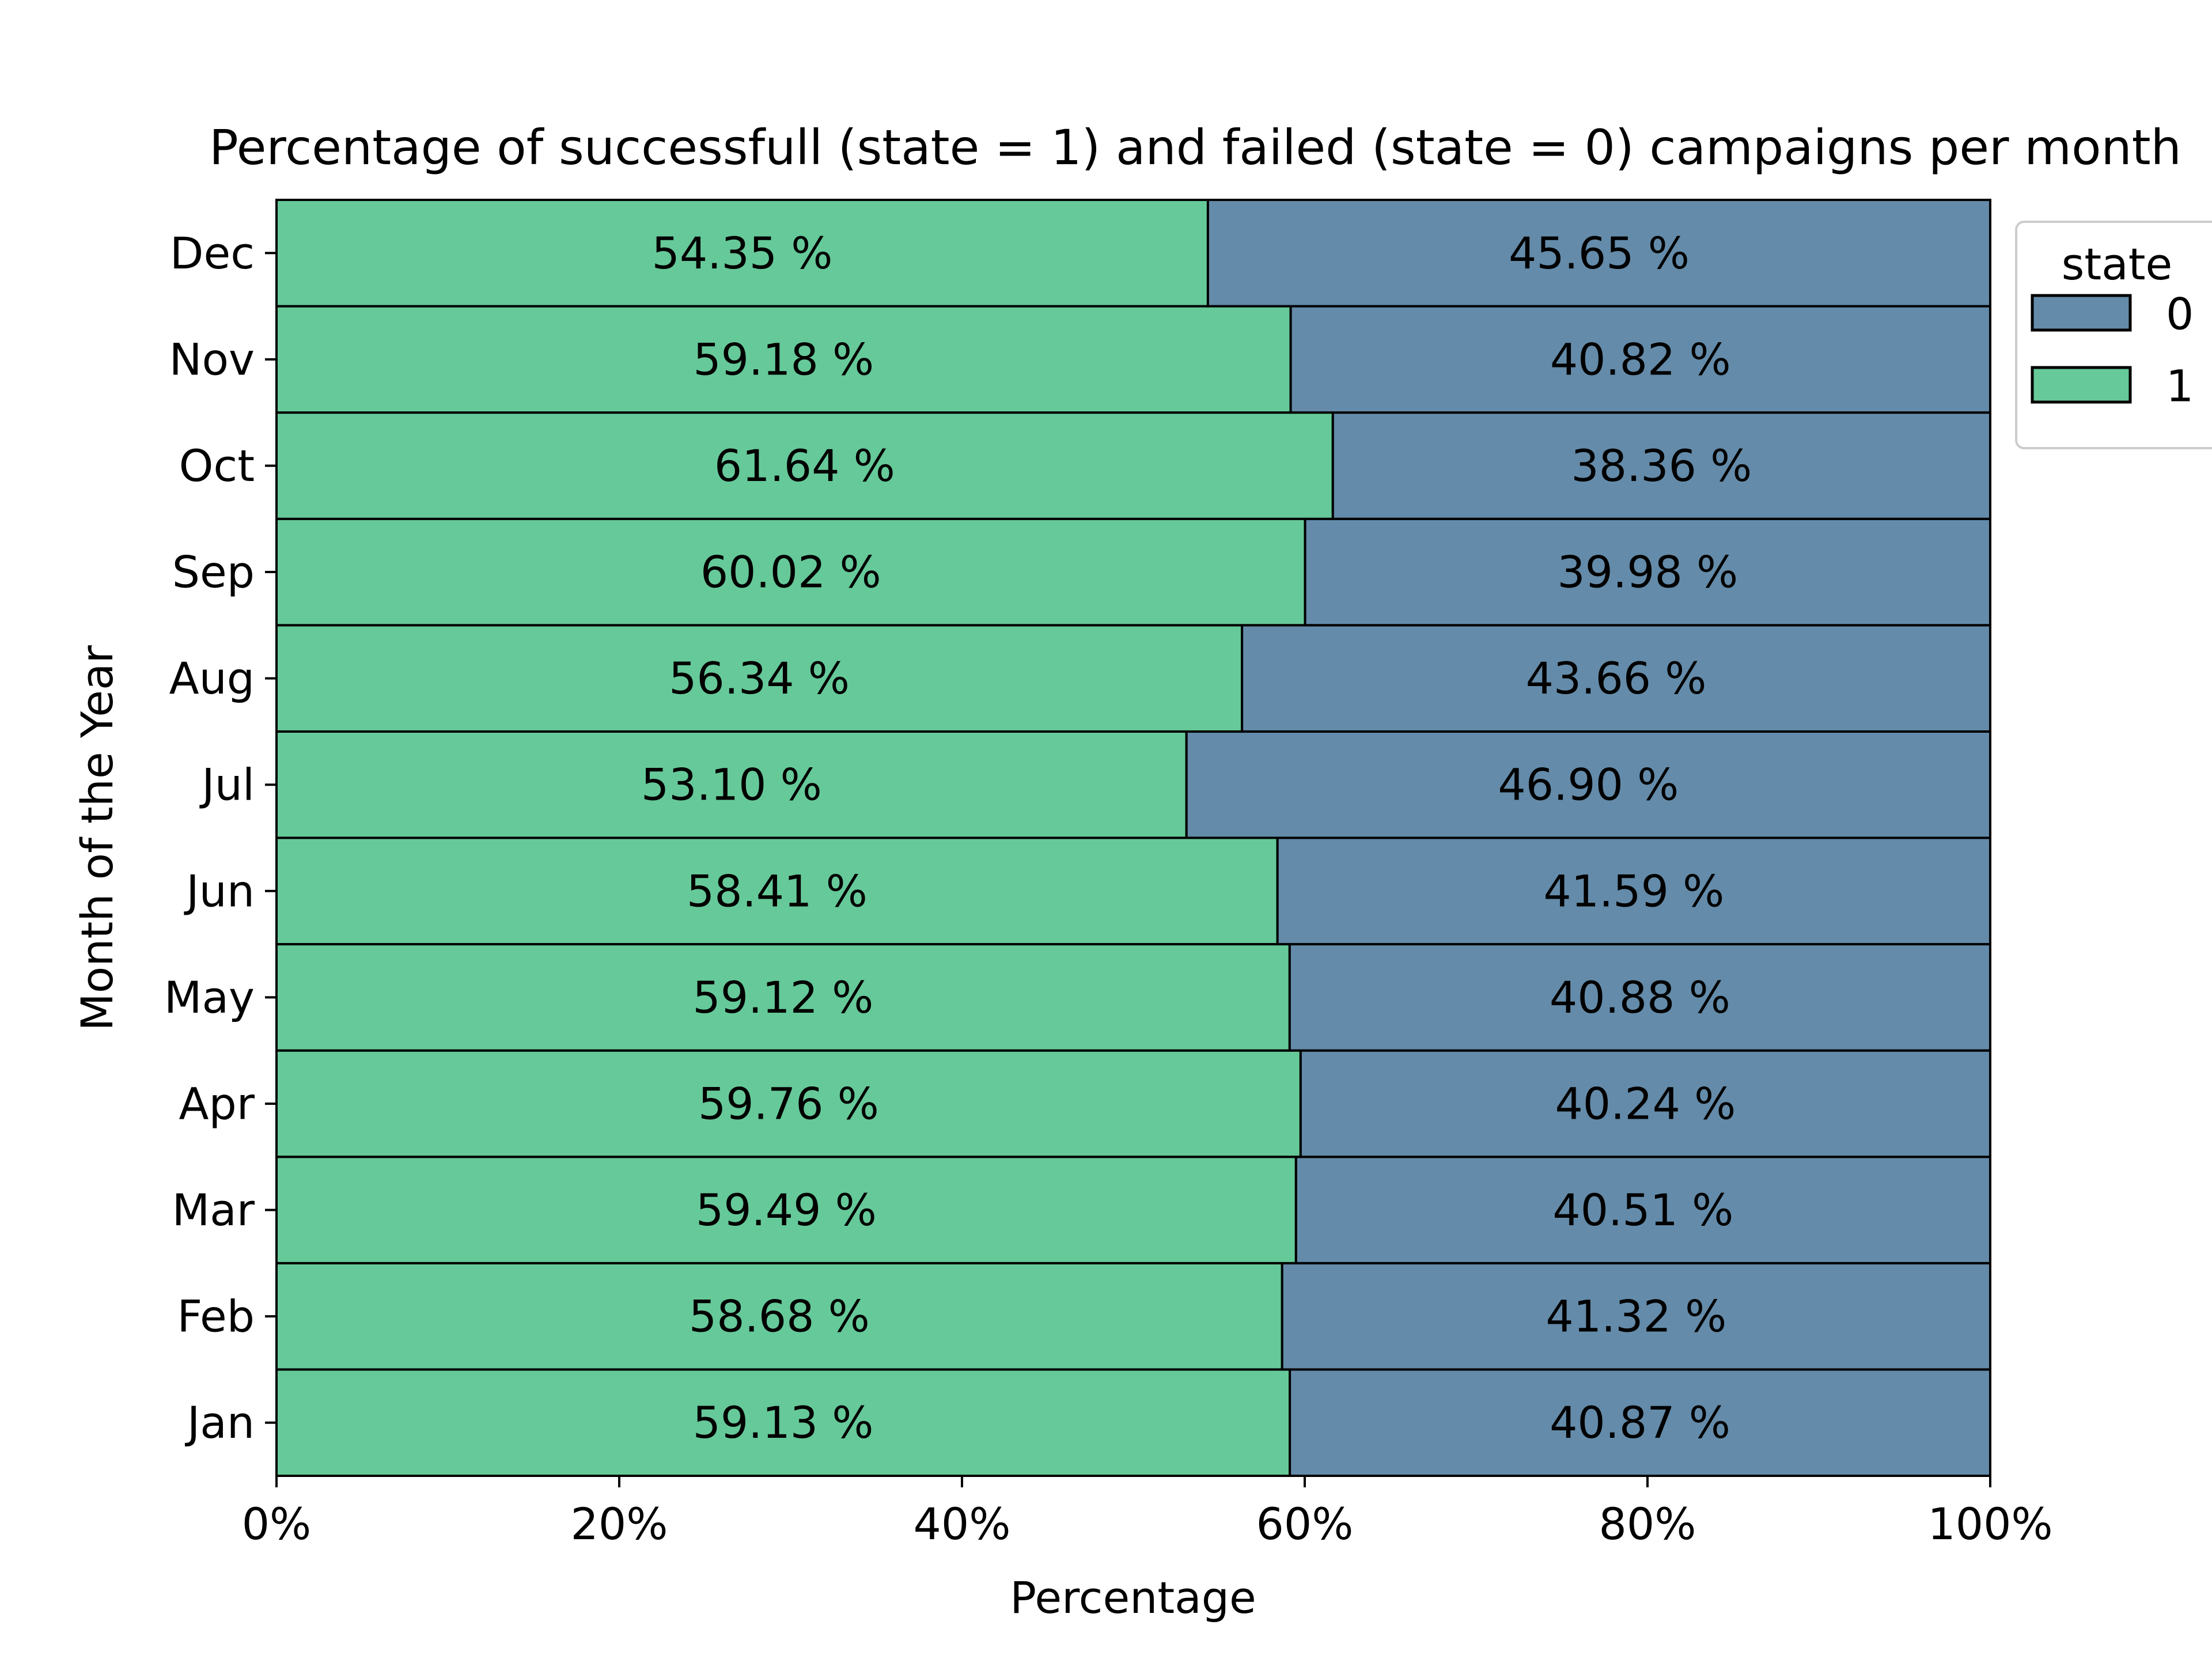  Describe the element at coordinates (220, 1422) in the screenshot. I see `y-tick-label-jan: Jan` at that location.